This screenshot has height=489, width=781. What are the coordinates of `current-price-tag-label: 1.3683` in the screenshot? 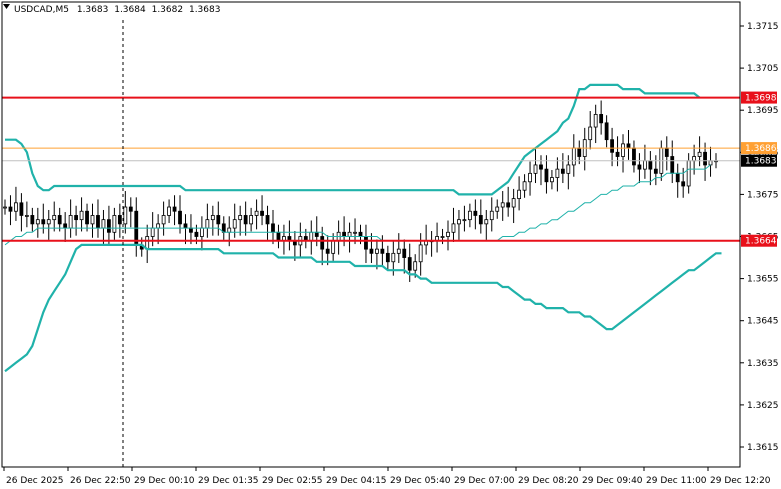 It's located at (761, 162).